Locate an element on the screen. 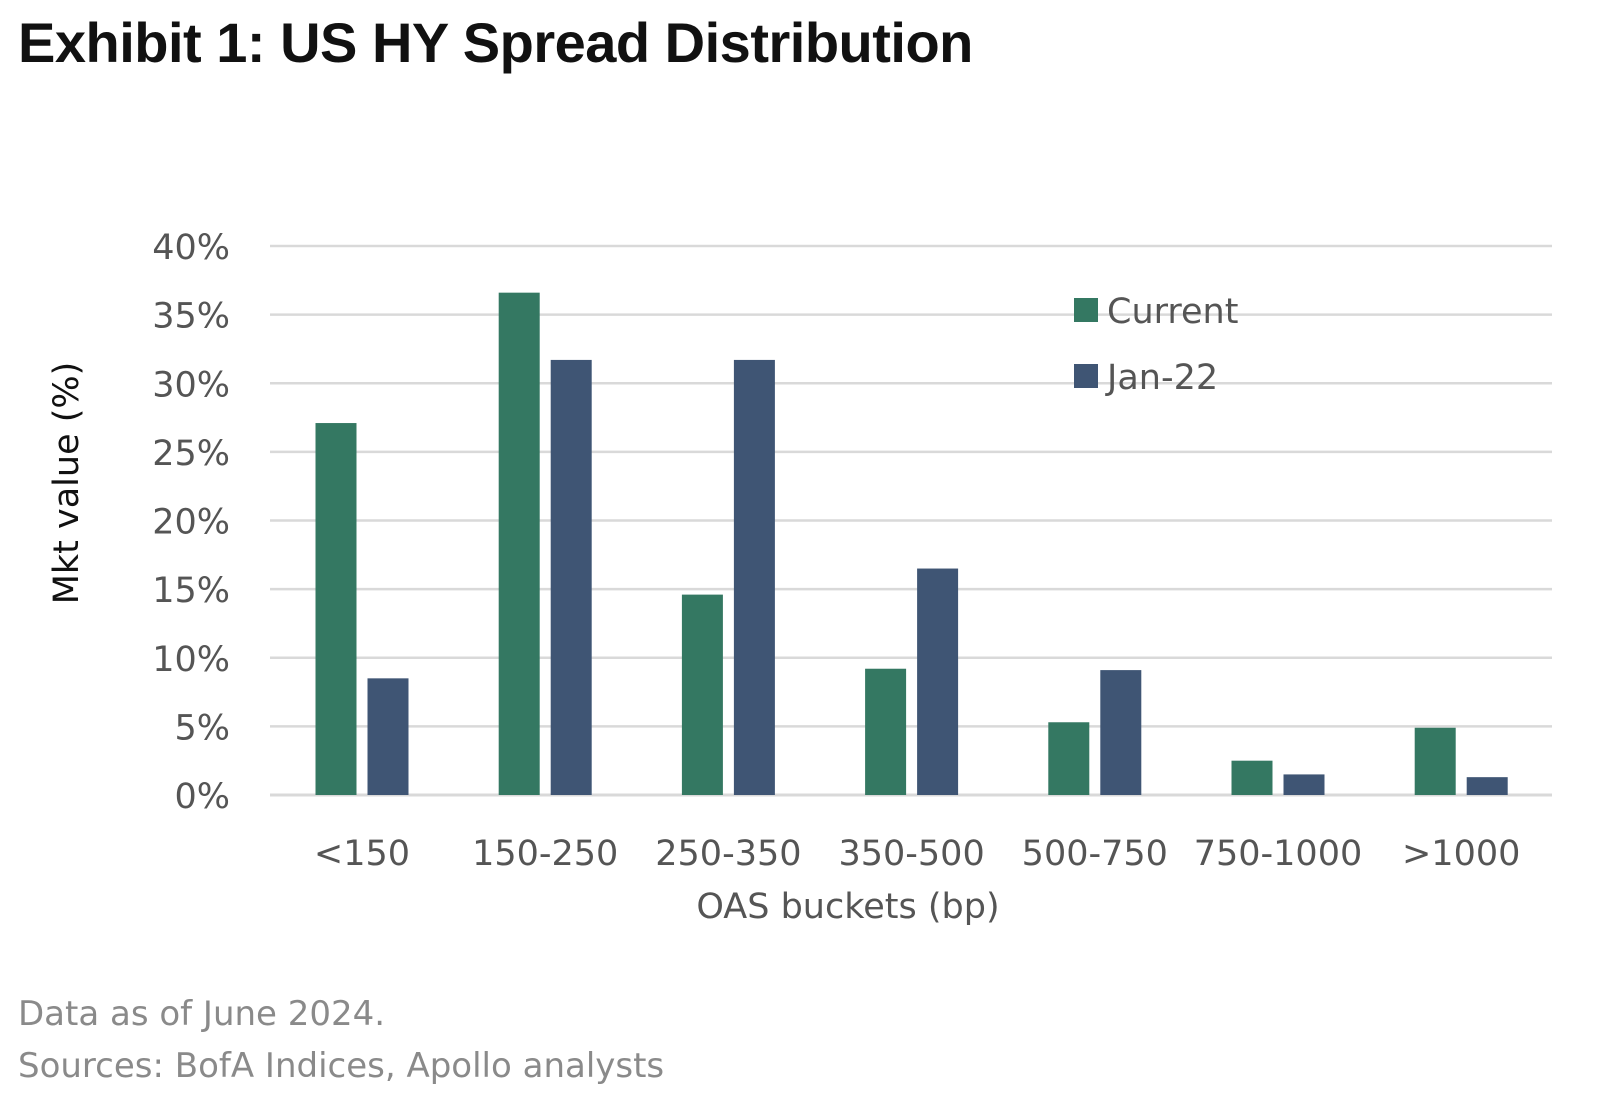 The height and width of the screenshot is (1119, 1600). legend-swatch-jan22 is located at coordinates (1086, 376).